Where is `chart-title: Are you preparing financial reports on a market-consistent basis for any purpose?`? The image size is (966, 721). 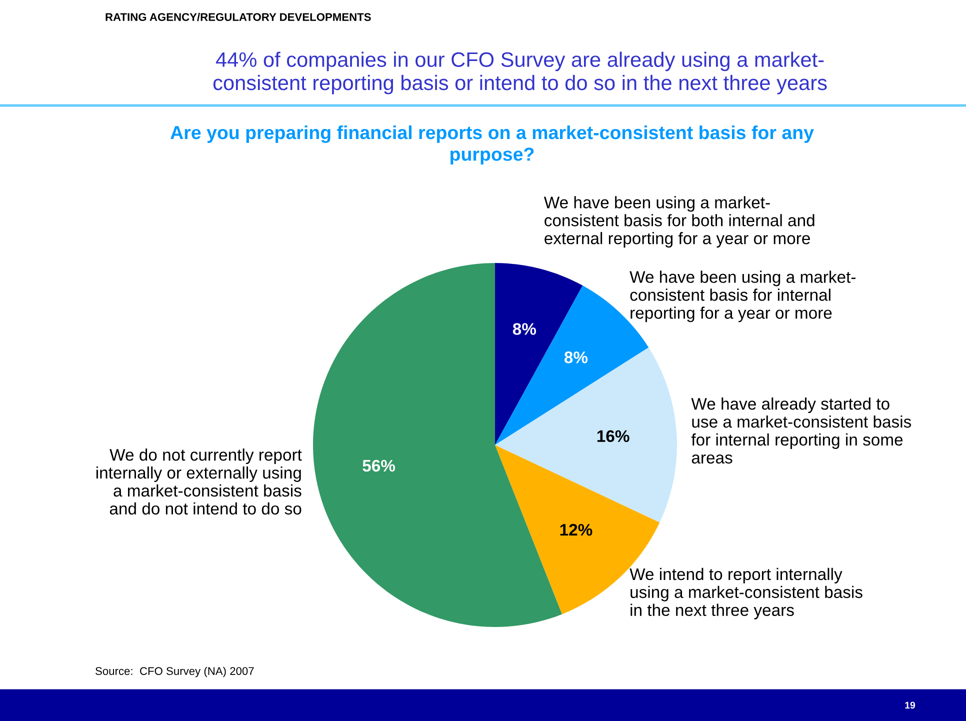 chart-title: Are you preparing financial reports on a market-consistent basis for any purpose? is located at coordinates (492, 145).